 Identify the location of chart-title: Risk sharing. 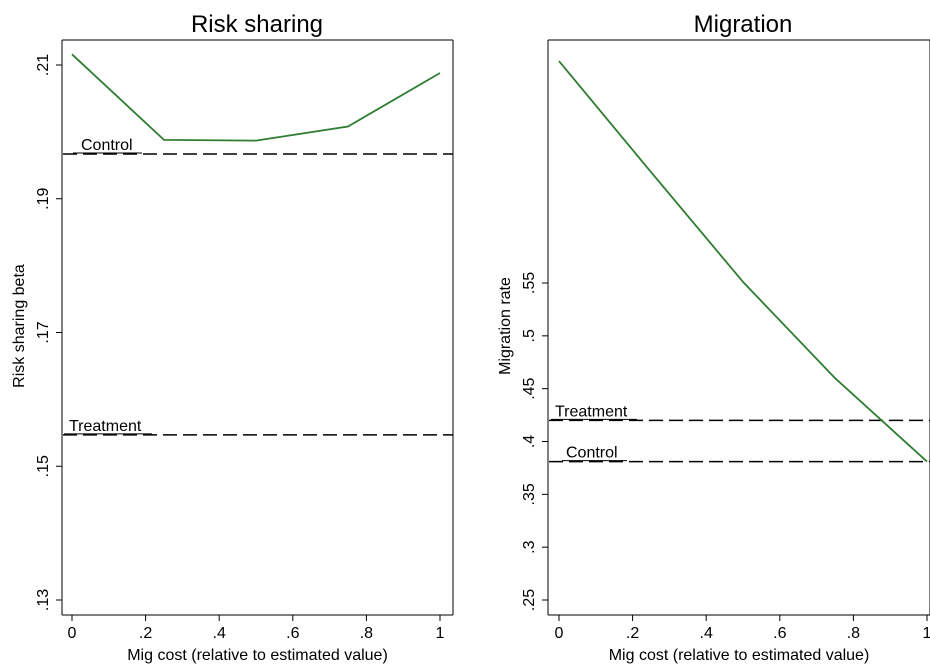
(257, 24).